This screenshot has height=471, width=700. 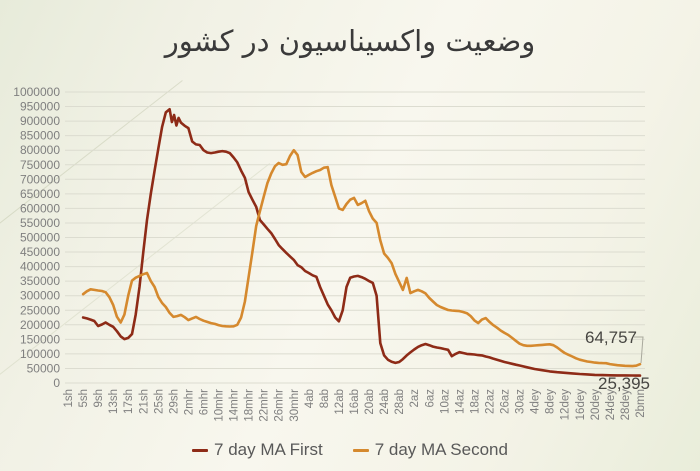 What do you see at coordinates (626, 405) in the screenshot?
I see `x-tick-label: 28dey` at bounding box center [626, 405].